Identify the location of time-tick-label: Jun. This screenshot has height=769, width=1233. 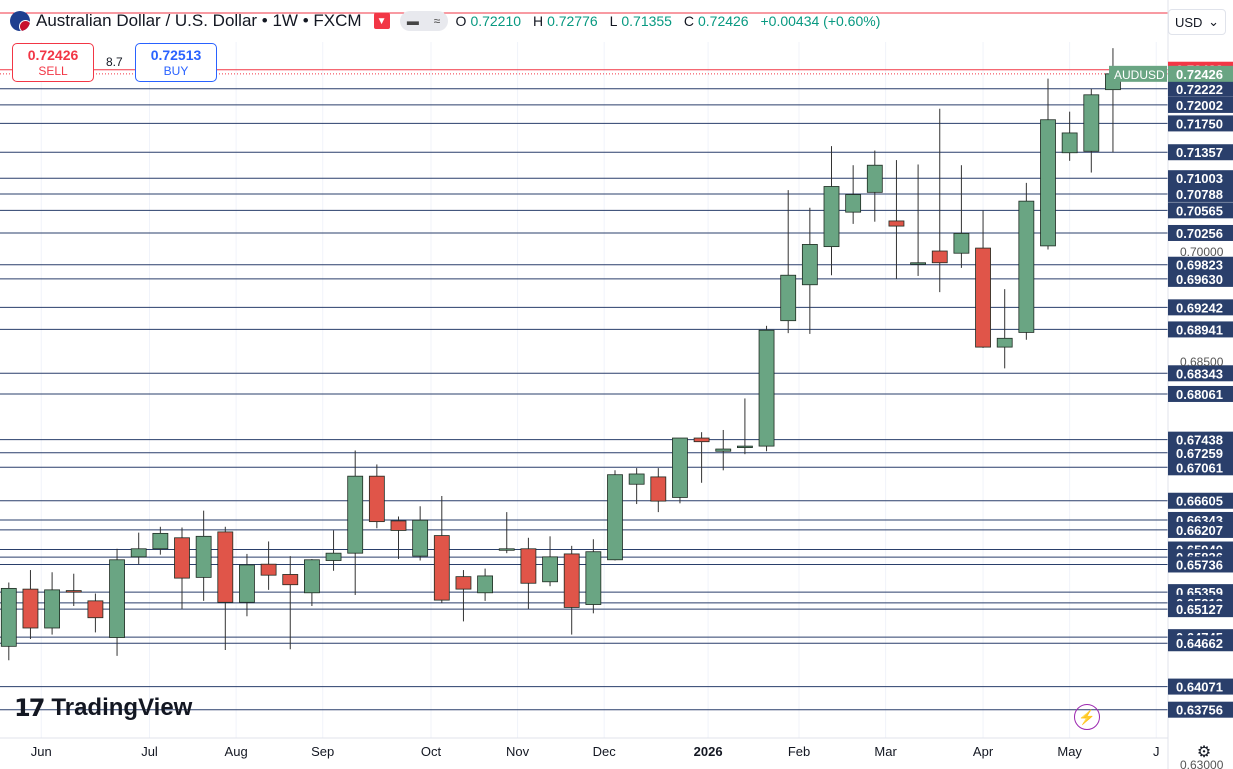
(41, 751).